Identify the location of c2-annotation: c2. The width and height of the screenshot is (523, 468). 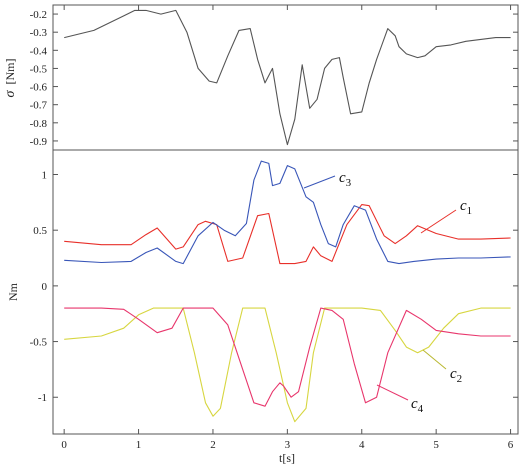
(442, 367).